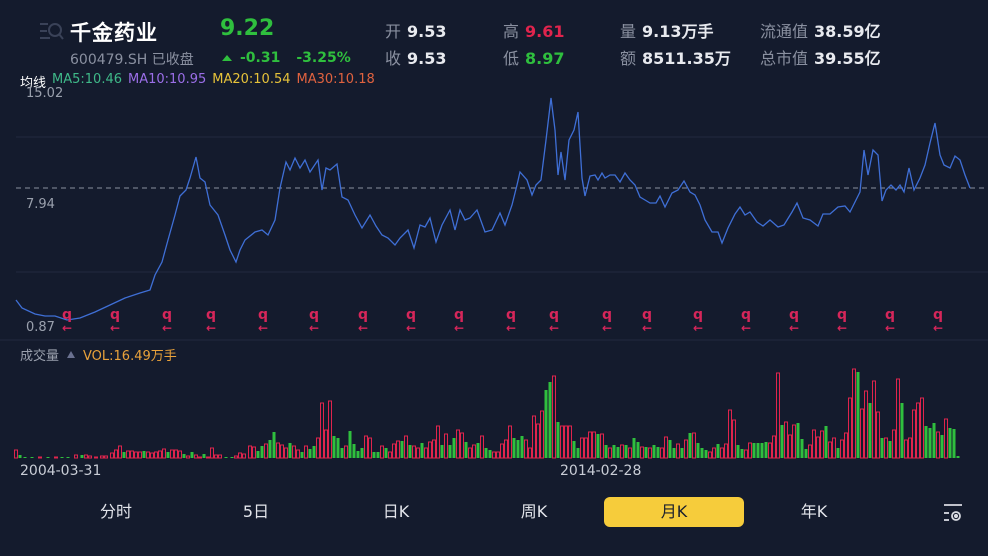 This screenshot has height=556, width=988. I want to click on current-price: 9.22, so click(247, 28).